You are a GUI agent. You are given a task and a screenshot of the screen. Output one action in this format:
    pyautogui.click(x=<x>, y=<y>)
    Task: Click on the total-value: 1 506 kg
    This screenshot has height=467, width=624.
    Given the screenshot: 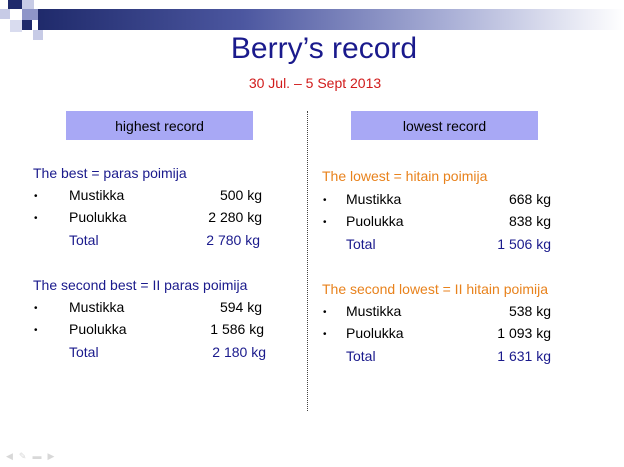 What is the action you would take?
    pyautogui.click(x=524, y=244)
    